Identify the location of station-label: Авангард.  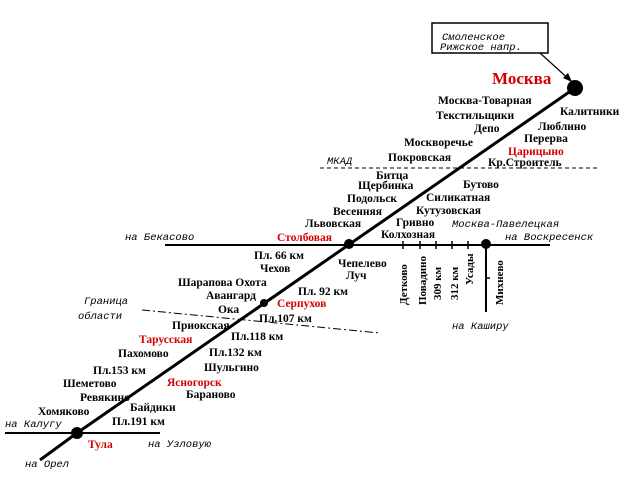
(231, 296).